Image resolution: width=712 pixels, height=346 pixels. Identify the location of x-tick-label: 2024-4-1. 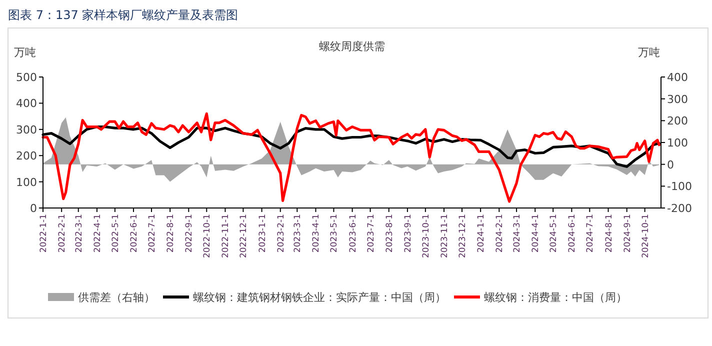
(536, 233).